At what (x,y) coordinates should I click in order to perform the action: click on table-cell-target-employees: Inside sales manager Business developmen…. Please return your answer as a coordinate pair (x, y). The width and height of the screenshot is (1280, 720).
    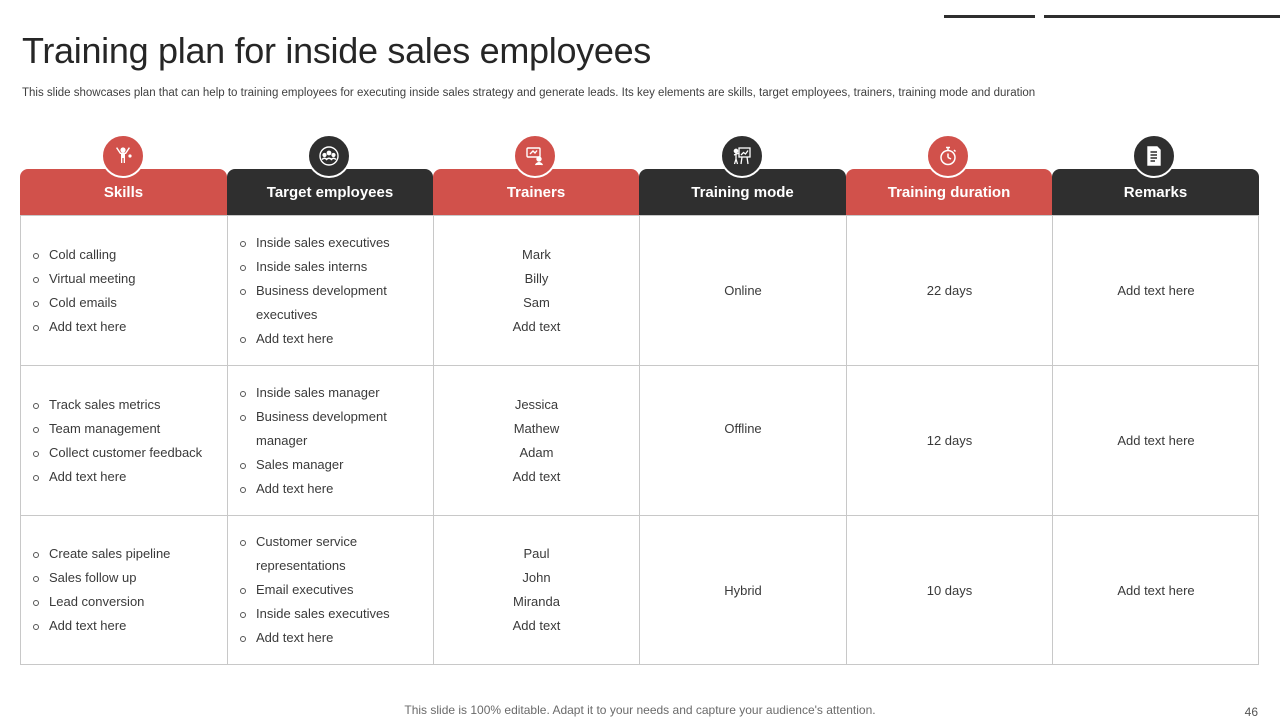
    Looking at the image, I should click on (331, 441).